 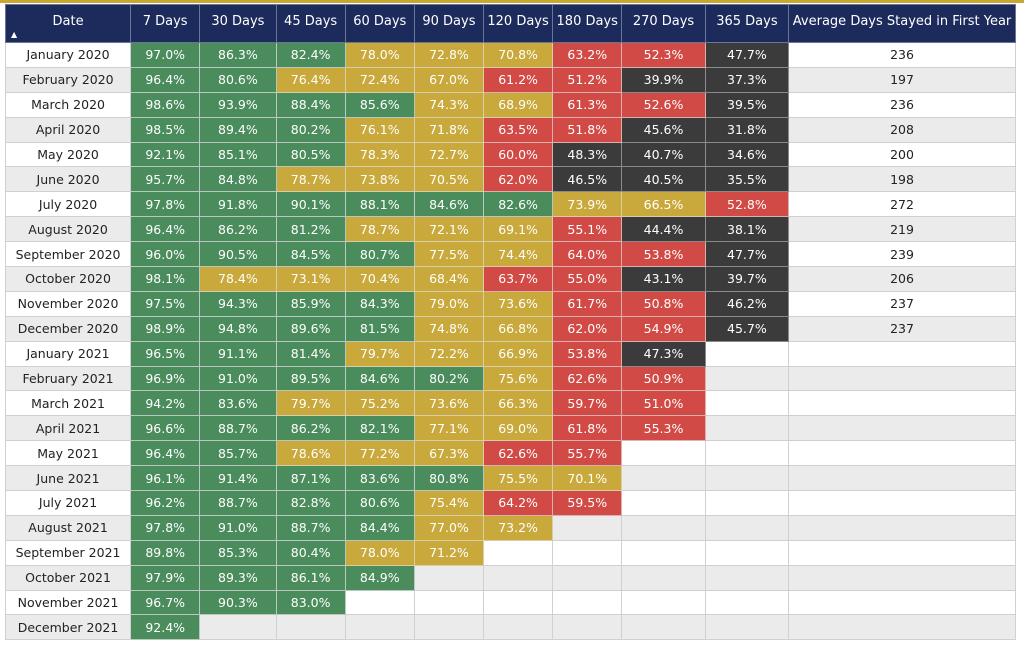 What do you see at coordinates (902, 179) in the screenshot?
I see `average-days-cell: 198` at bounding box center [902, 179].